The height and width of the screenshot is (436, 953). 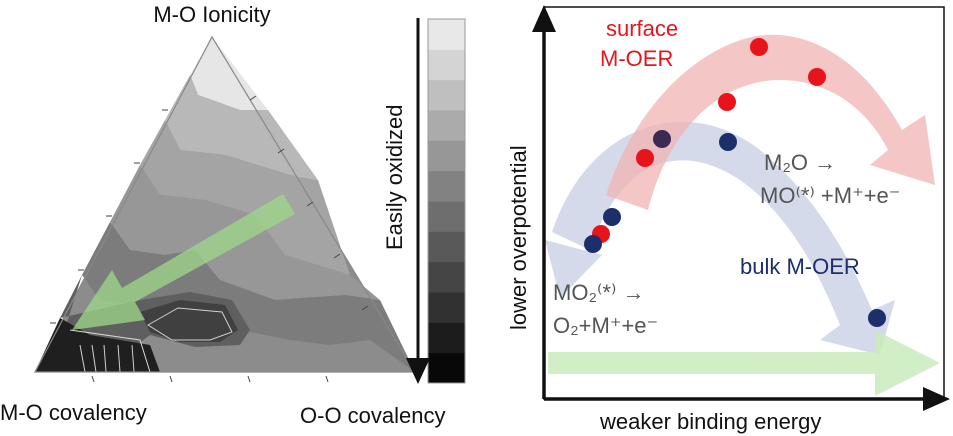 What do you see at coordinates (211, 14) in the screenshot?
I see `ternary-top-label: M-O Ionicity` at bounding box center [211, 14].